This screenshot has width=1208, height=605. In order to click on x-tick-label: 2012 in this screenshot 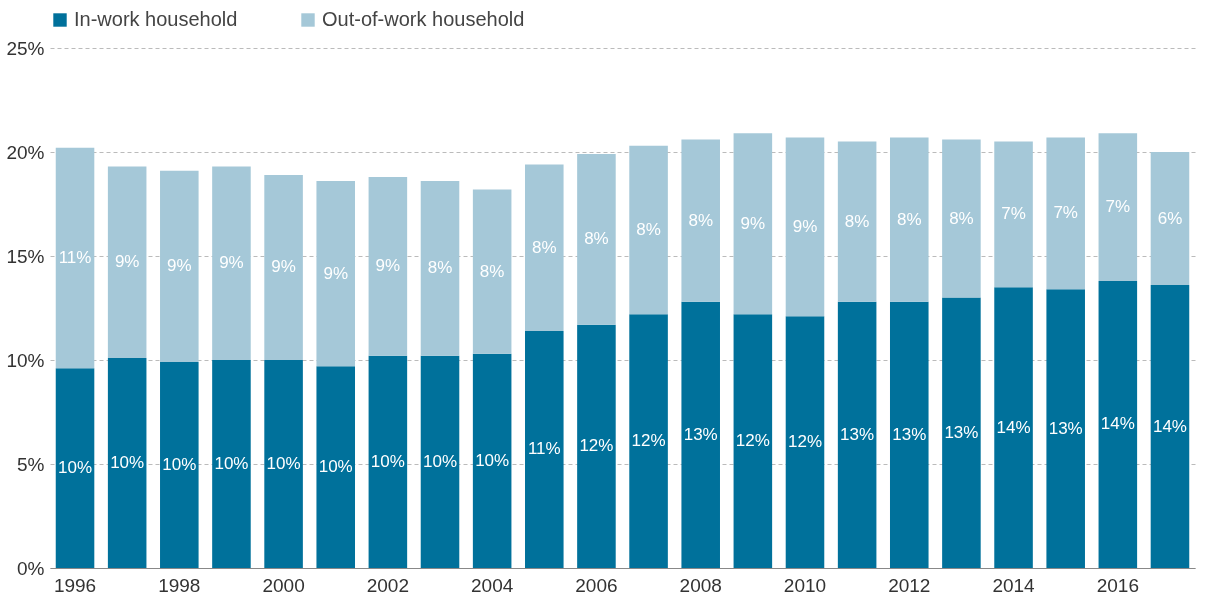, I will do `click(909, 585)`.